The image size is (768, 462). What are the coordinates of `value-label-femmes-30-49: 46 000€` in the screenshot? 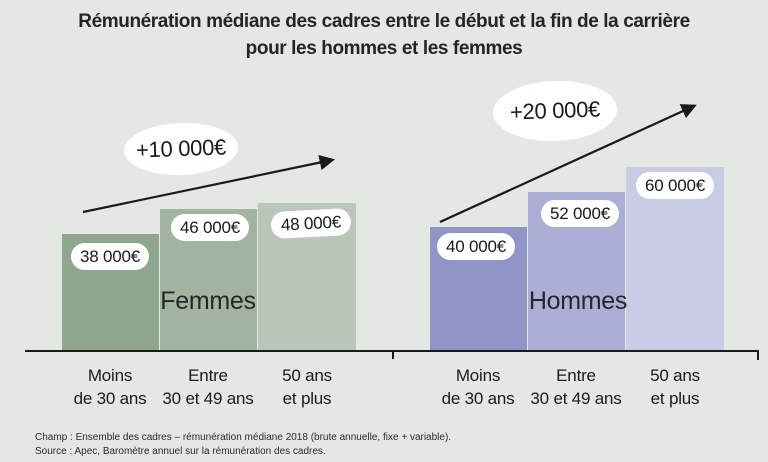 It's located at (210, 227).